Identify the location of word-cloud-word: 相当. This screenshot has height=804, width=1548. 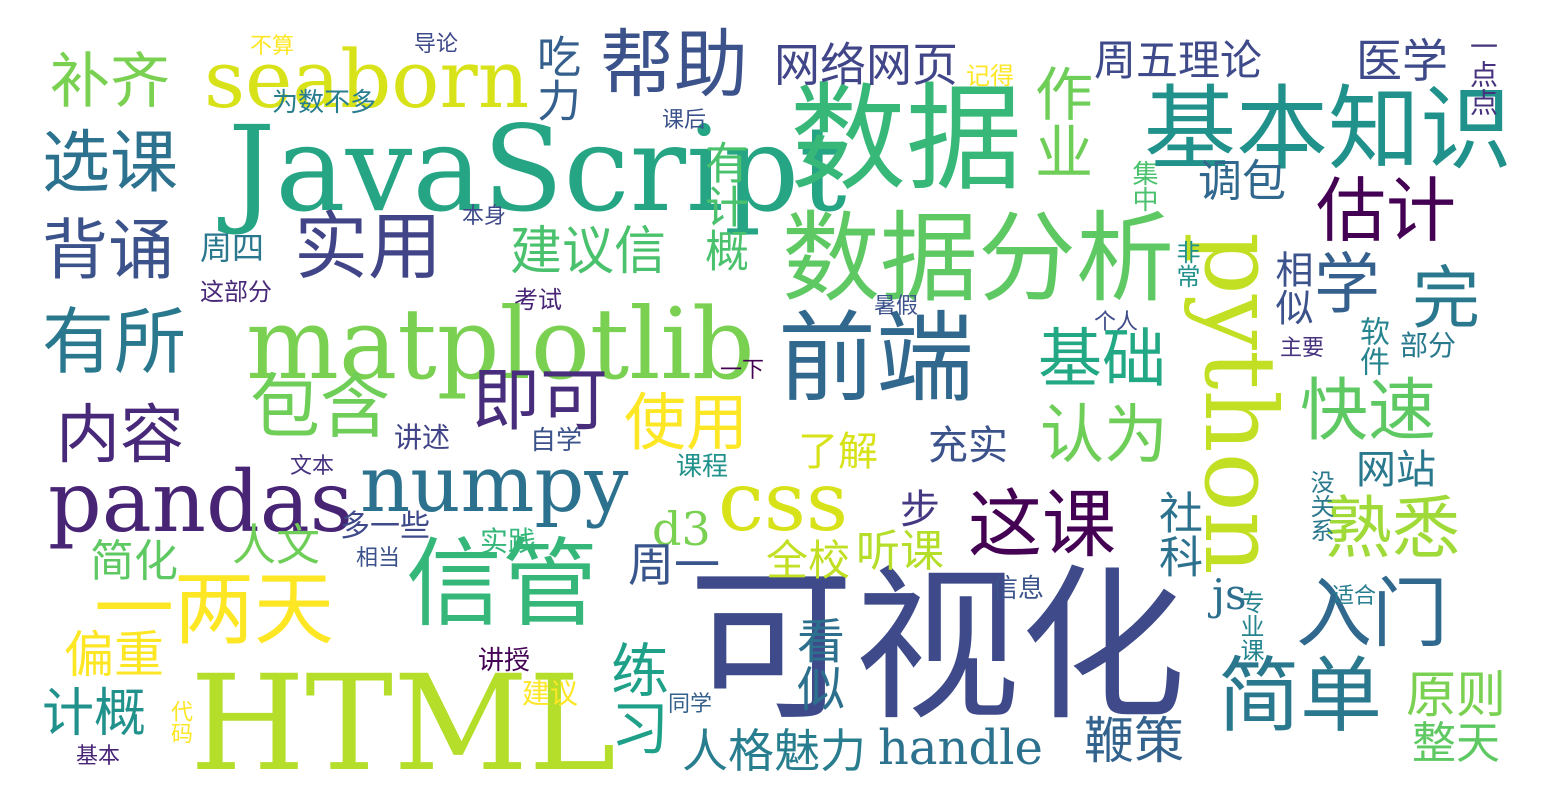
(378, 558).